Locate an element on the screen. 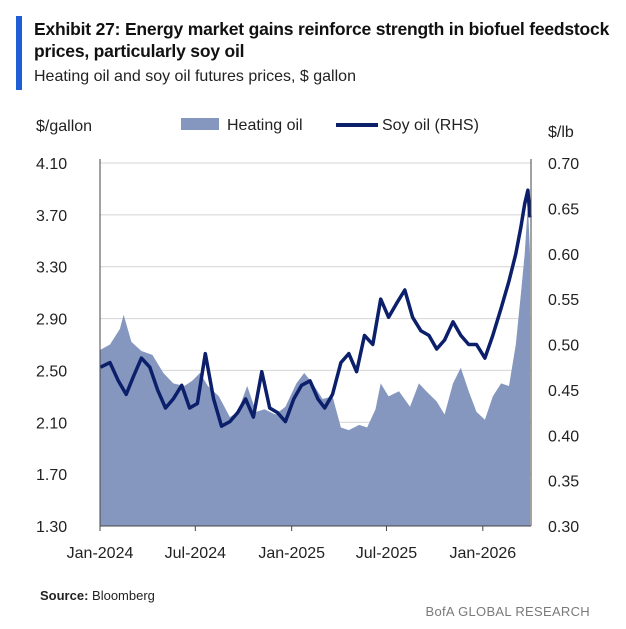 The width and height of the screenshot is (626, 629). accent-bar is located at coordinates (19, 53).